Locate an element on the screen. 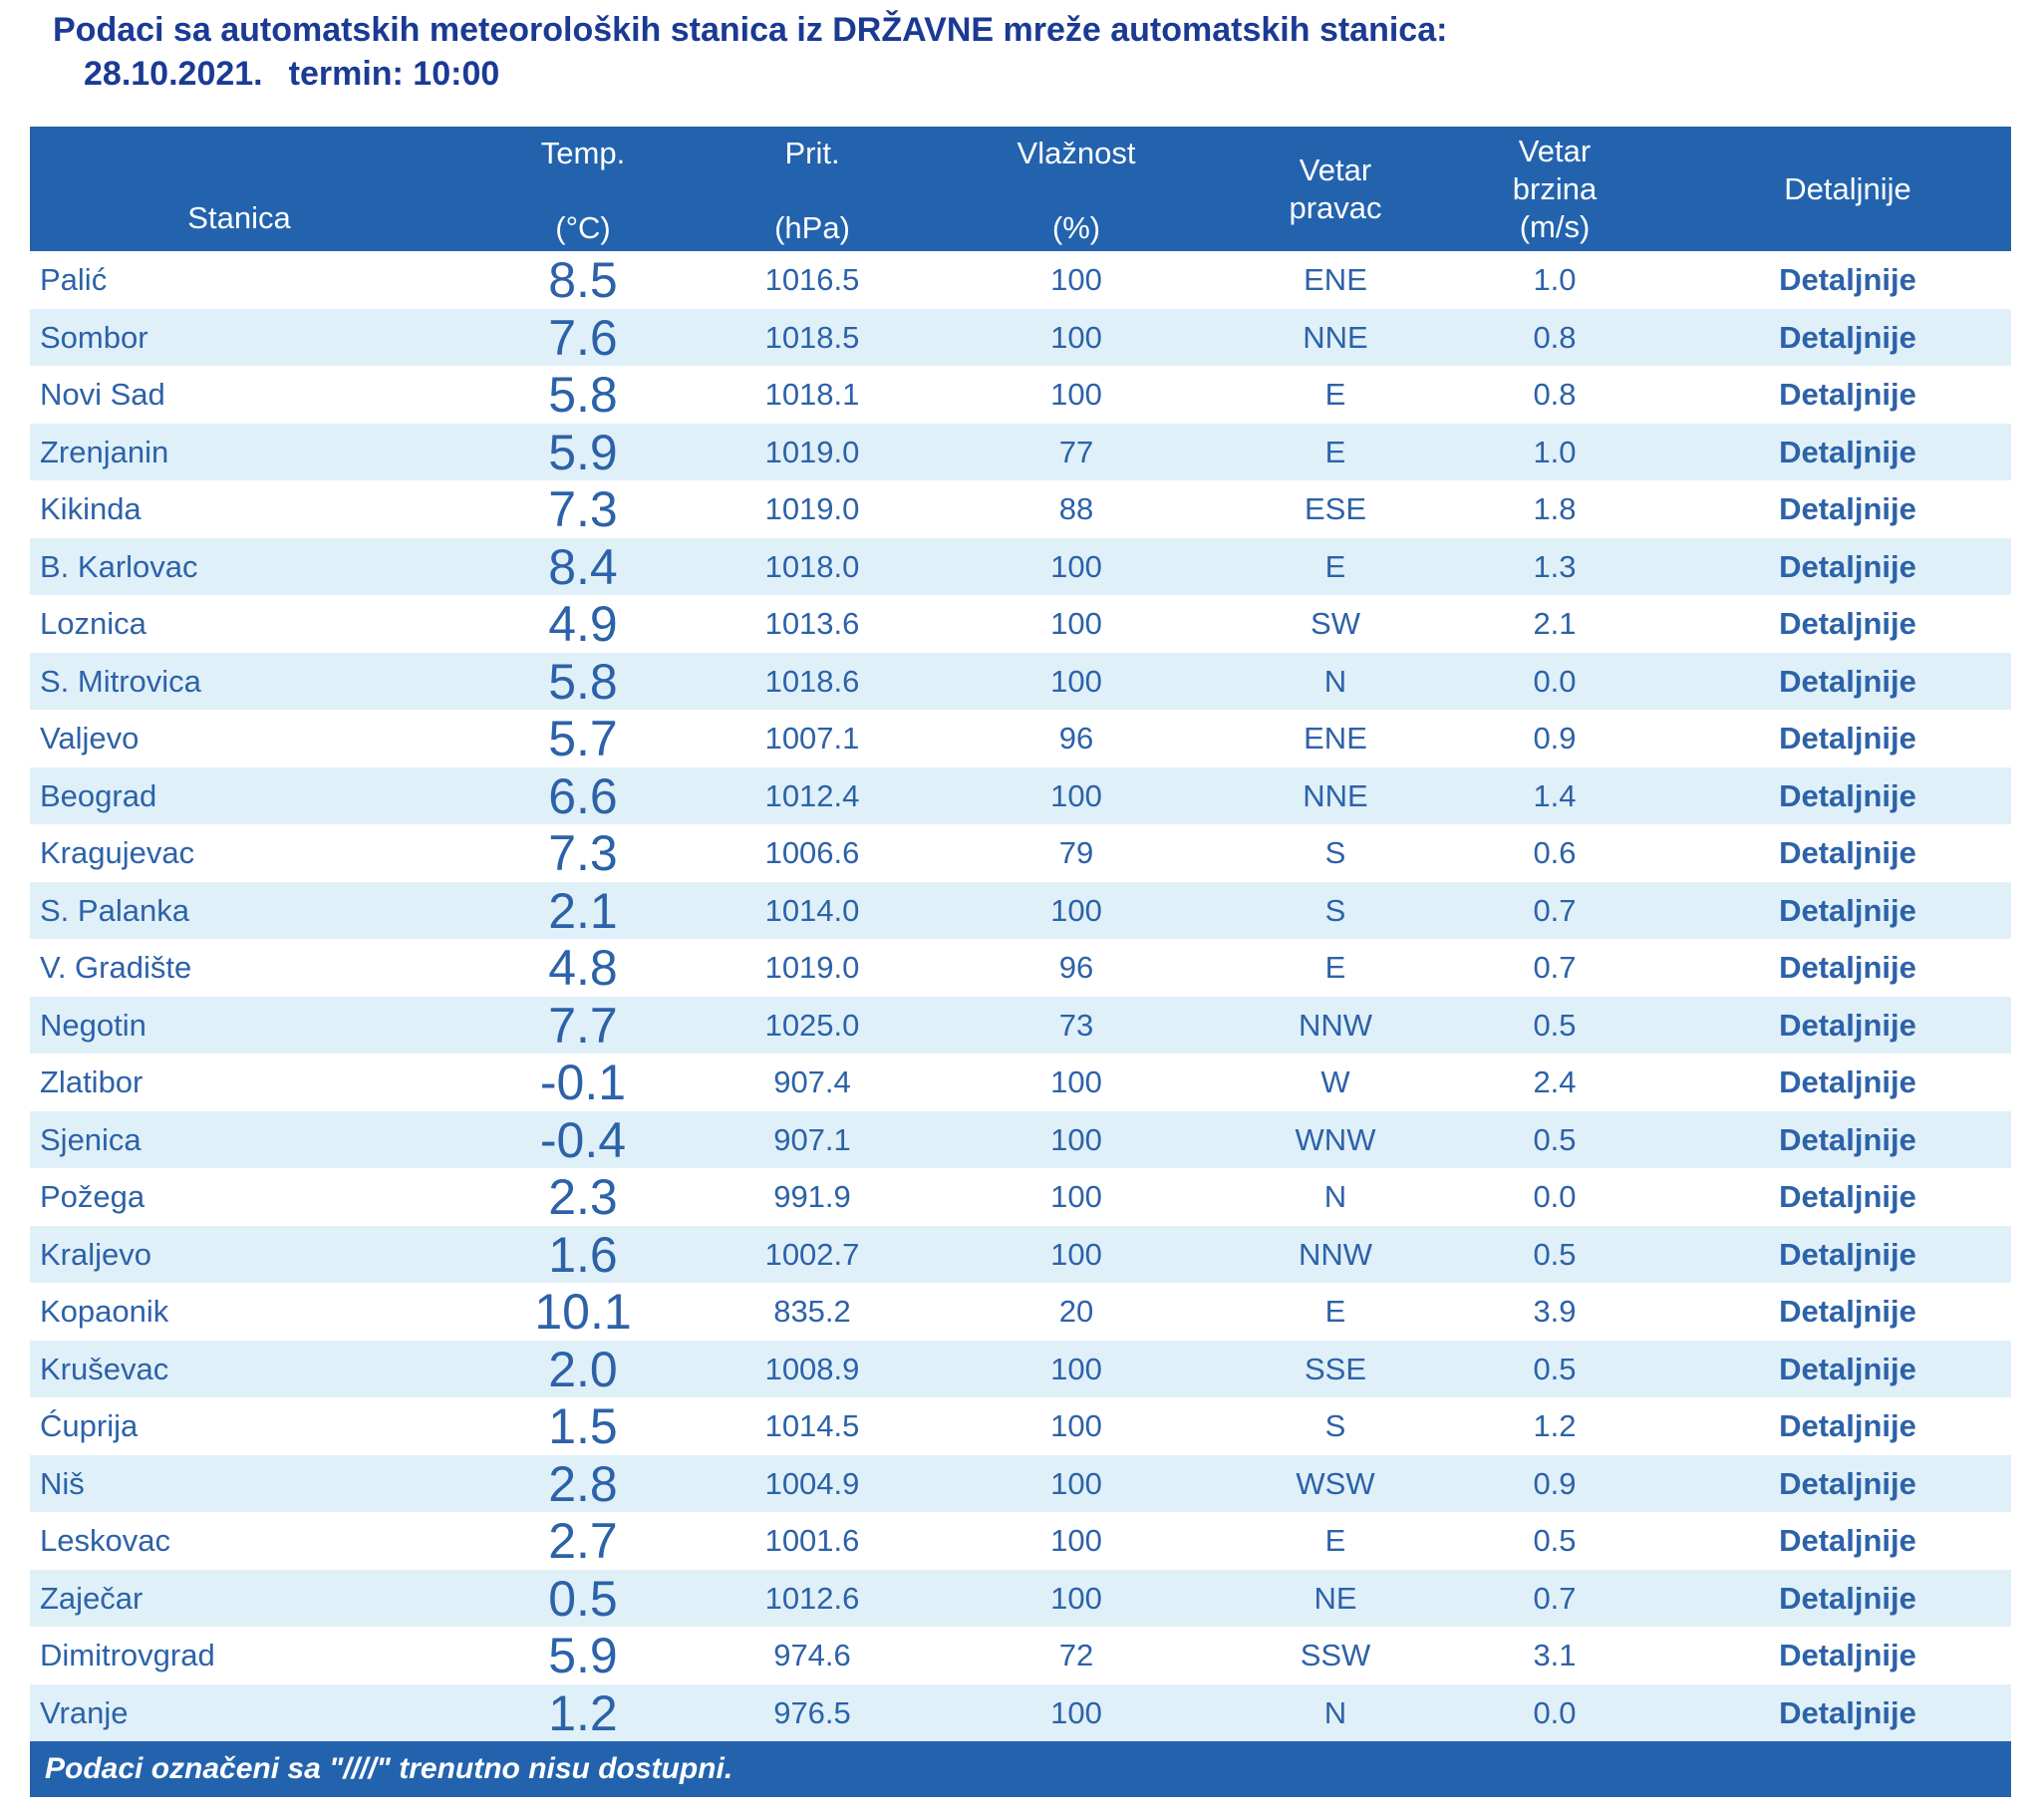  details-header-label: Detaljnije is located at coordinates (1847, 188).